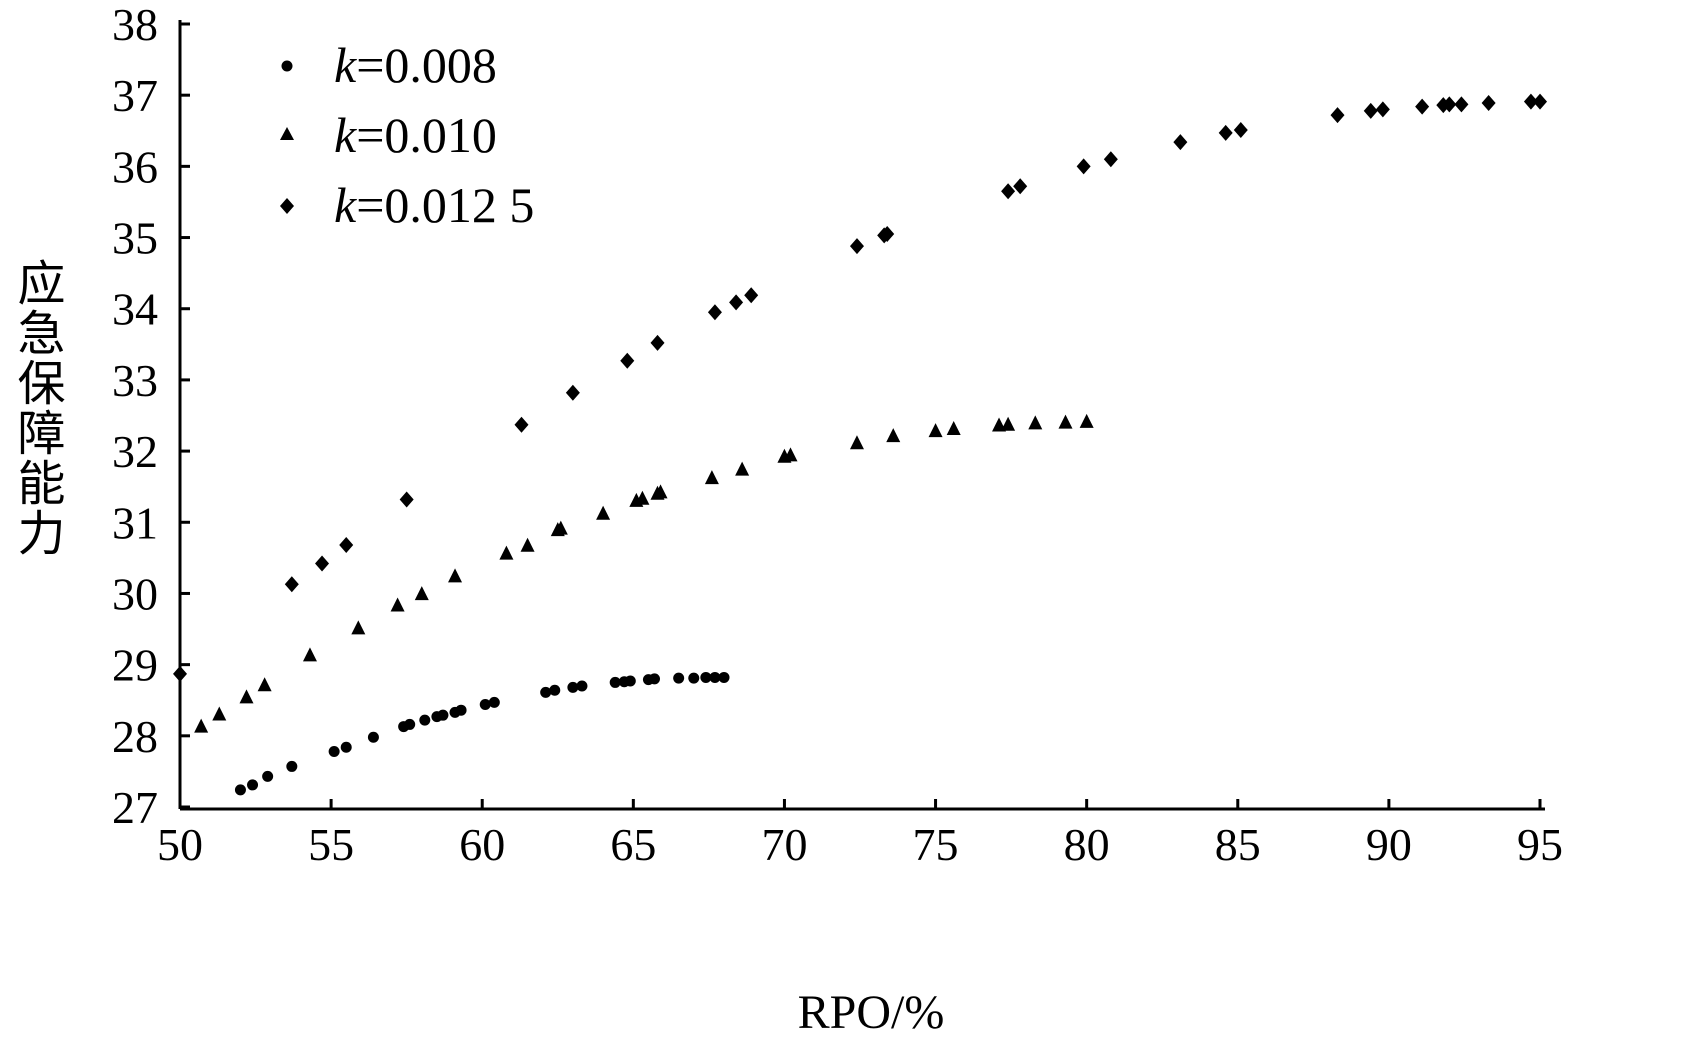  I want to click on x-tick-label: 75, so click(936, 844).